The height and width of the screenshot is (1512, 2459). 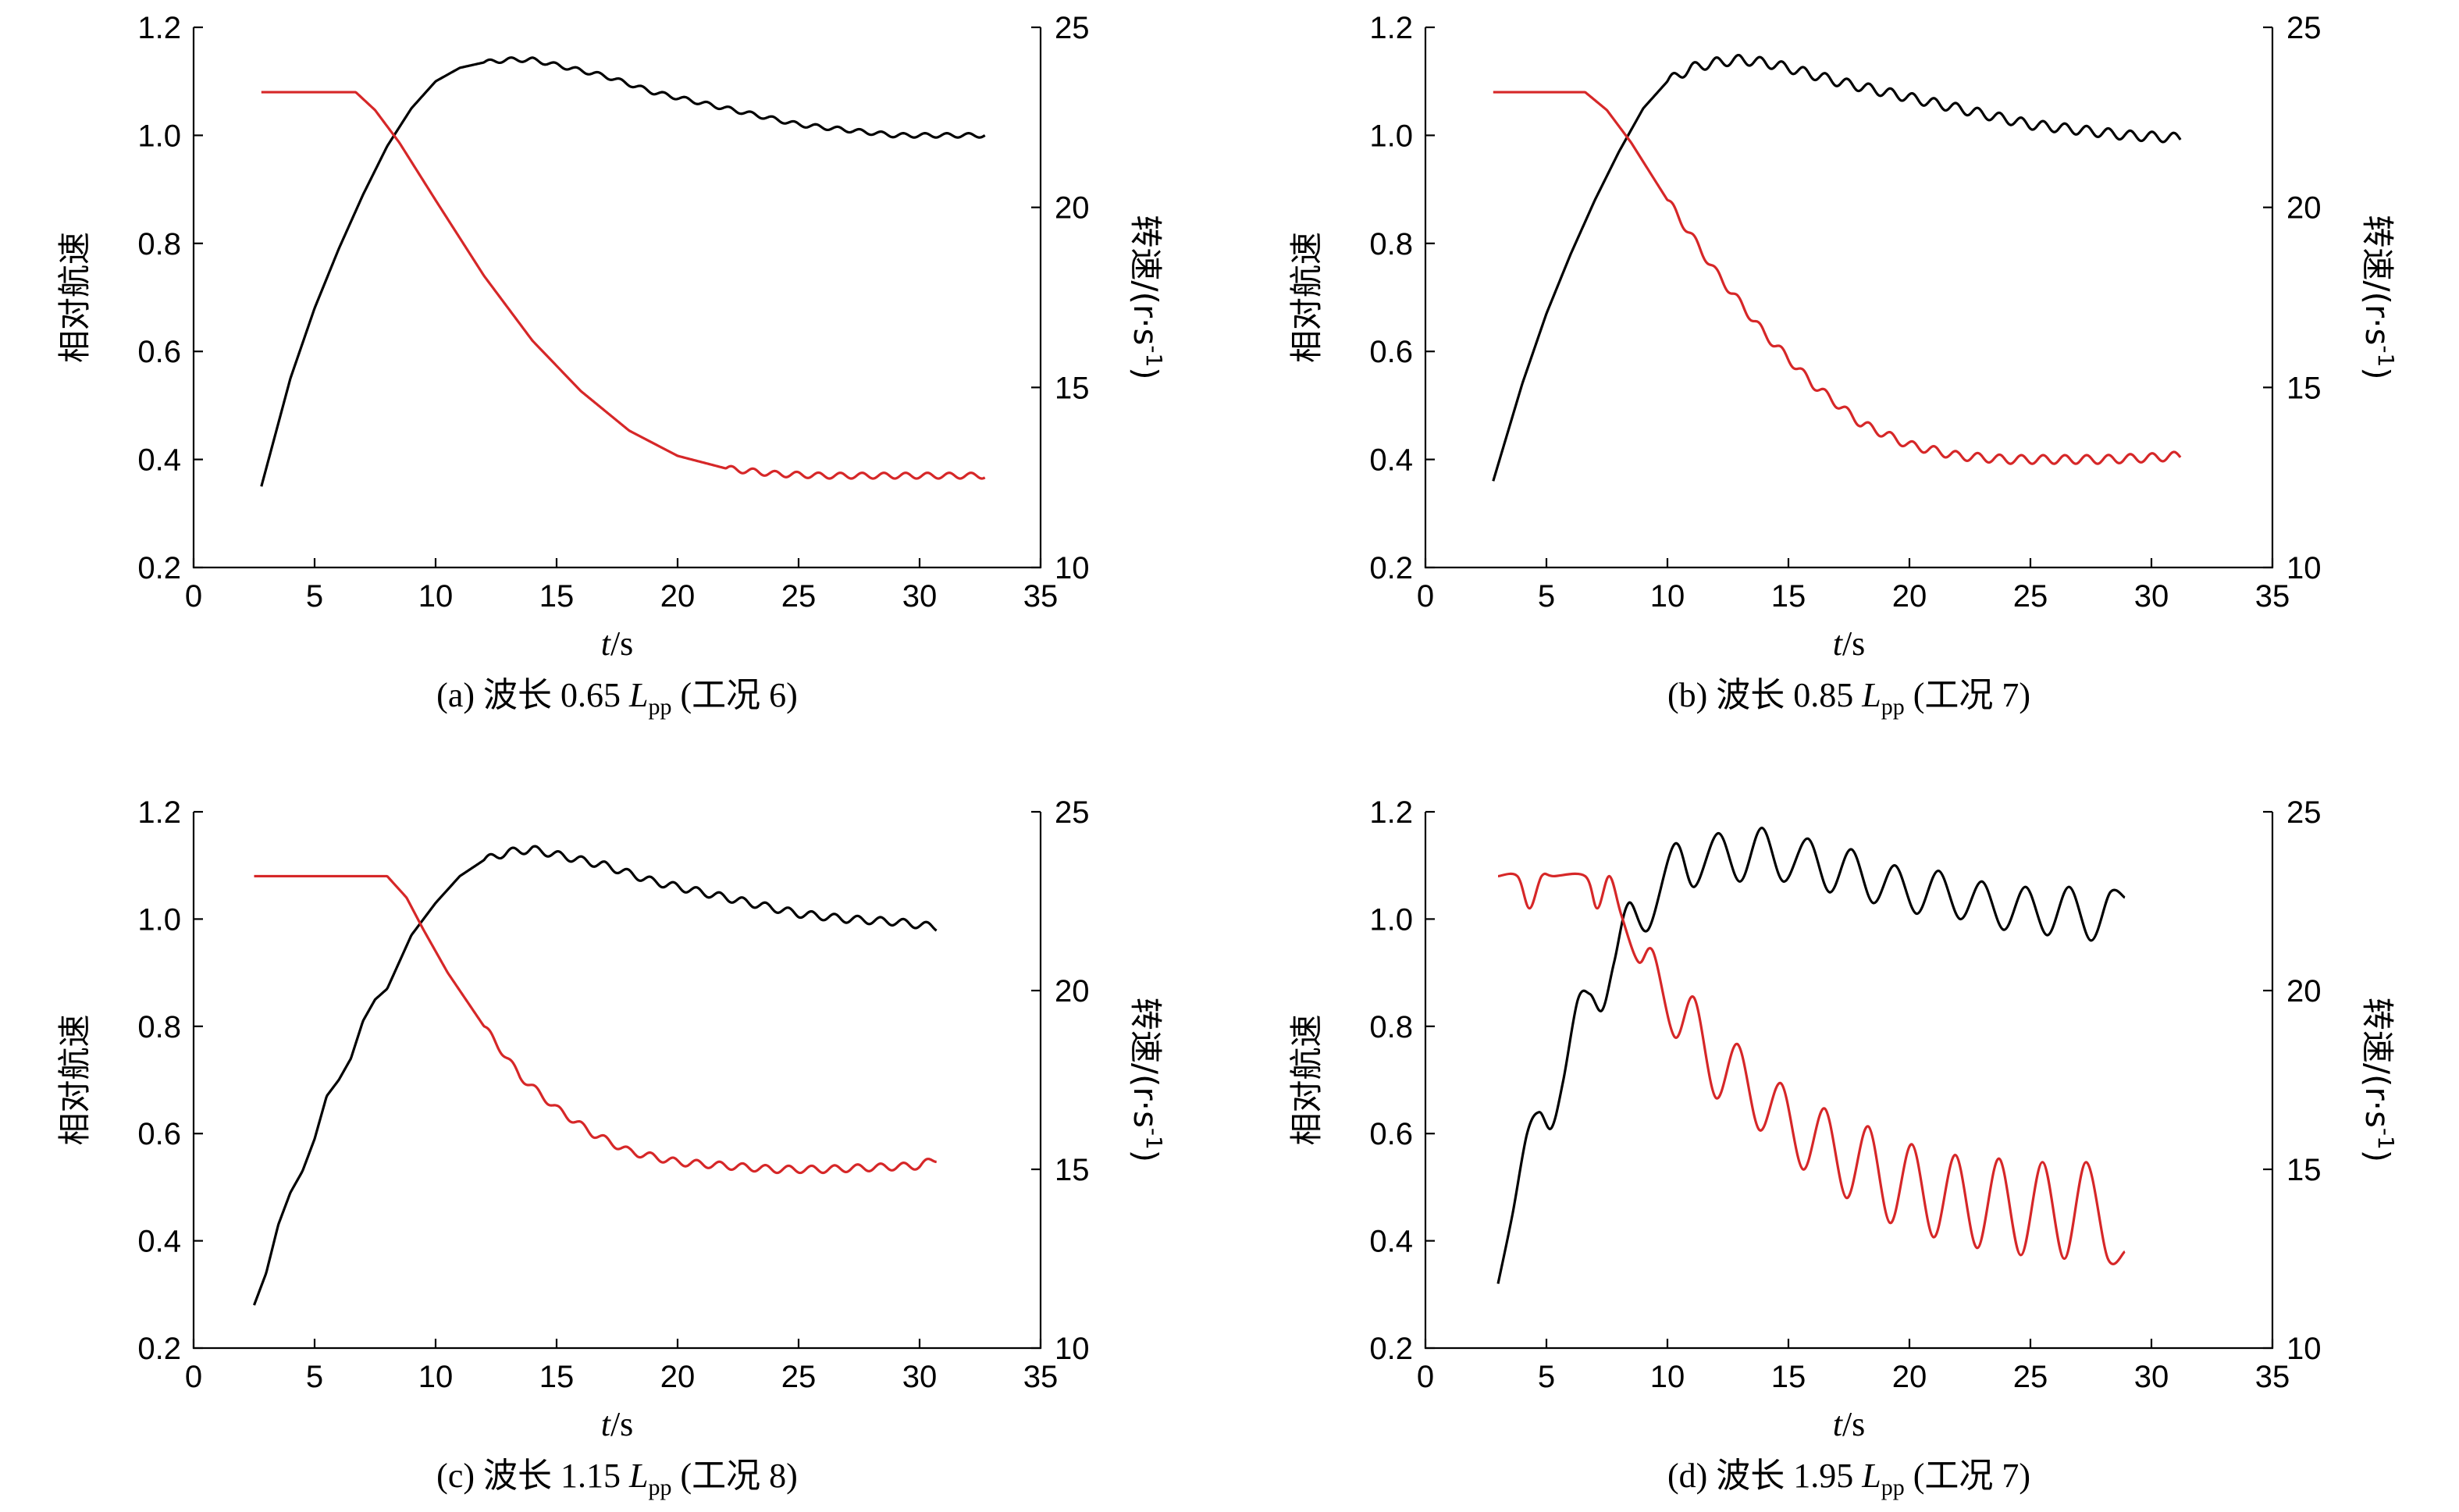 What do you see at coordinates (735, 1476) in the screenshot?
I see `caption-suffix: (工况 8)` at bounding box center [735, 1476].